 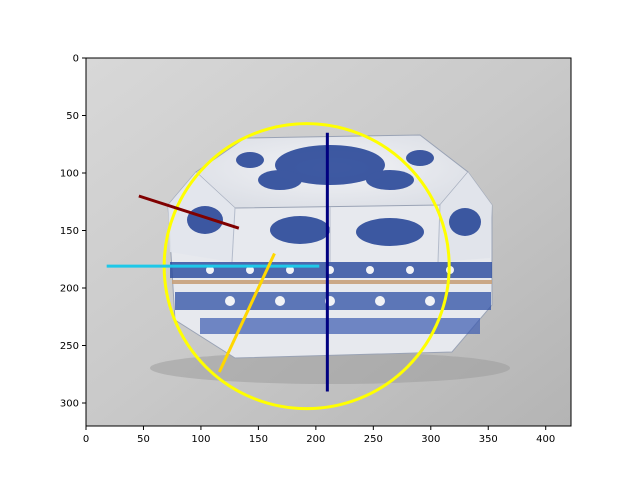 What do you see at coordinates (315, 439) in the screenshot?
I see `x-tick-label: 200` at bounding box center [315, 439].